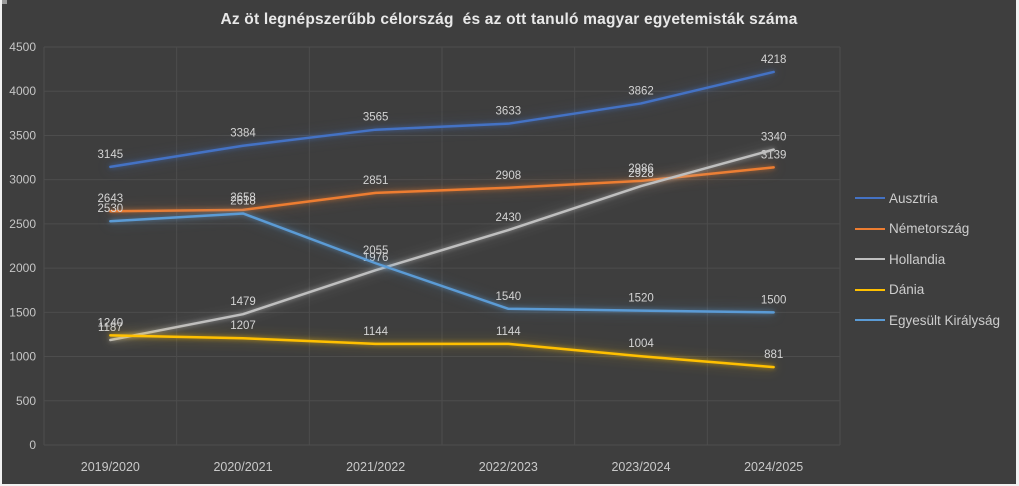 Image resolution: width=1019 pixels, height=486 pixels. What do you see at coordinates (243, 134) in the screenshot?
I see `data-label-ausztria-1: 3384` at bounding box center [243, 134].